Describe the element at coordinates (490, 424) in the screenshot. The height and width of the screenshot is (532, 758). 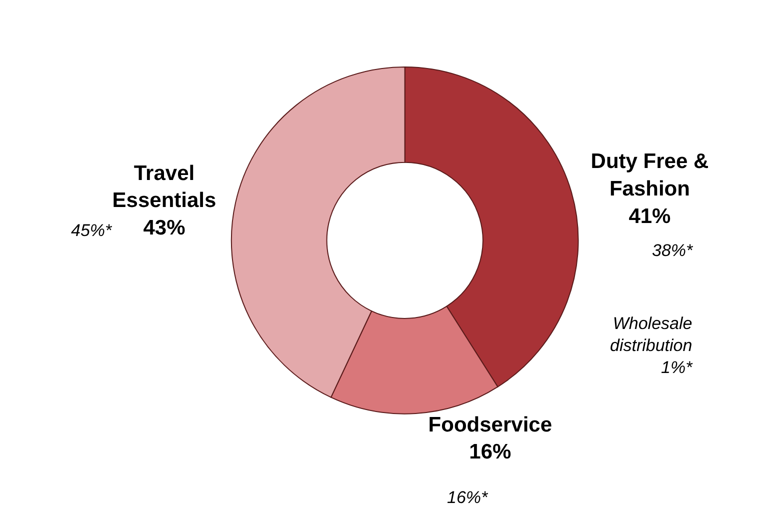
I see `slice-label: Foodservice` at that location.